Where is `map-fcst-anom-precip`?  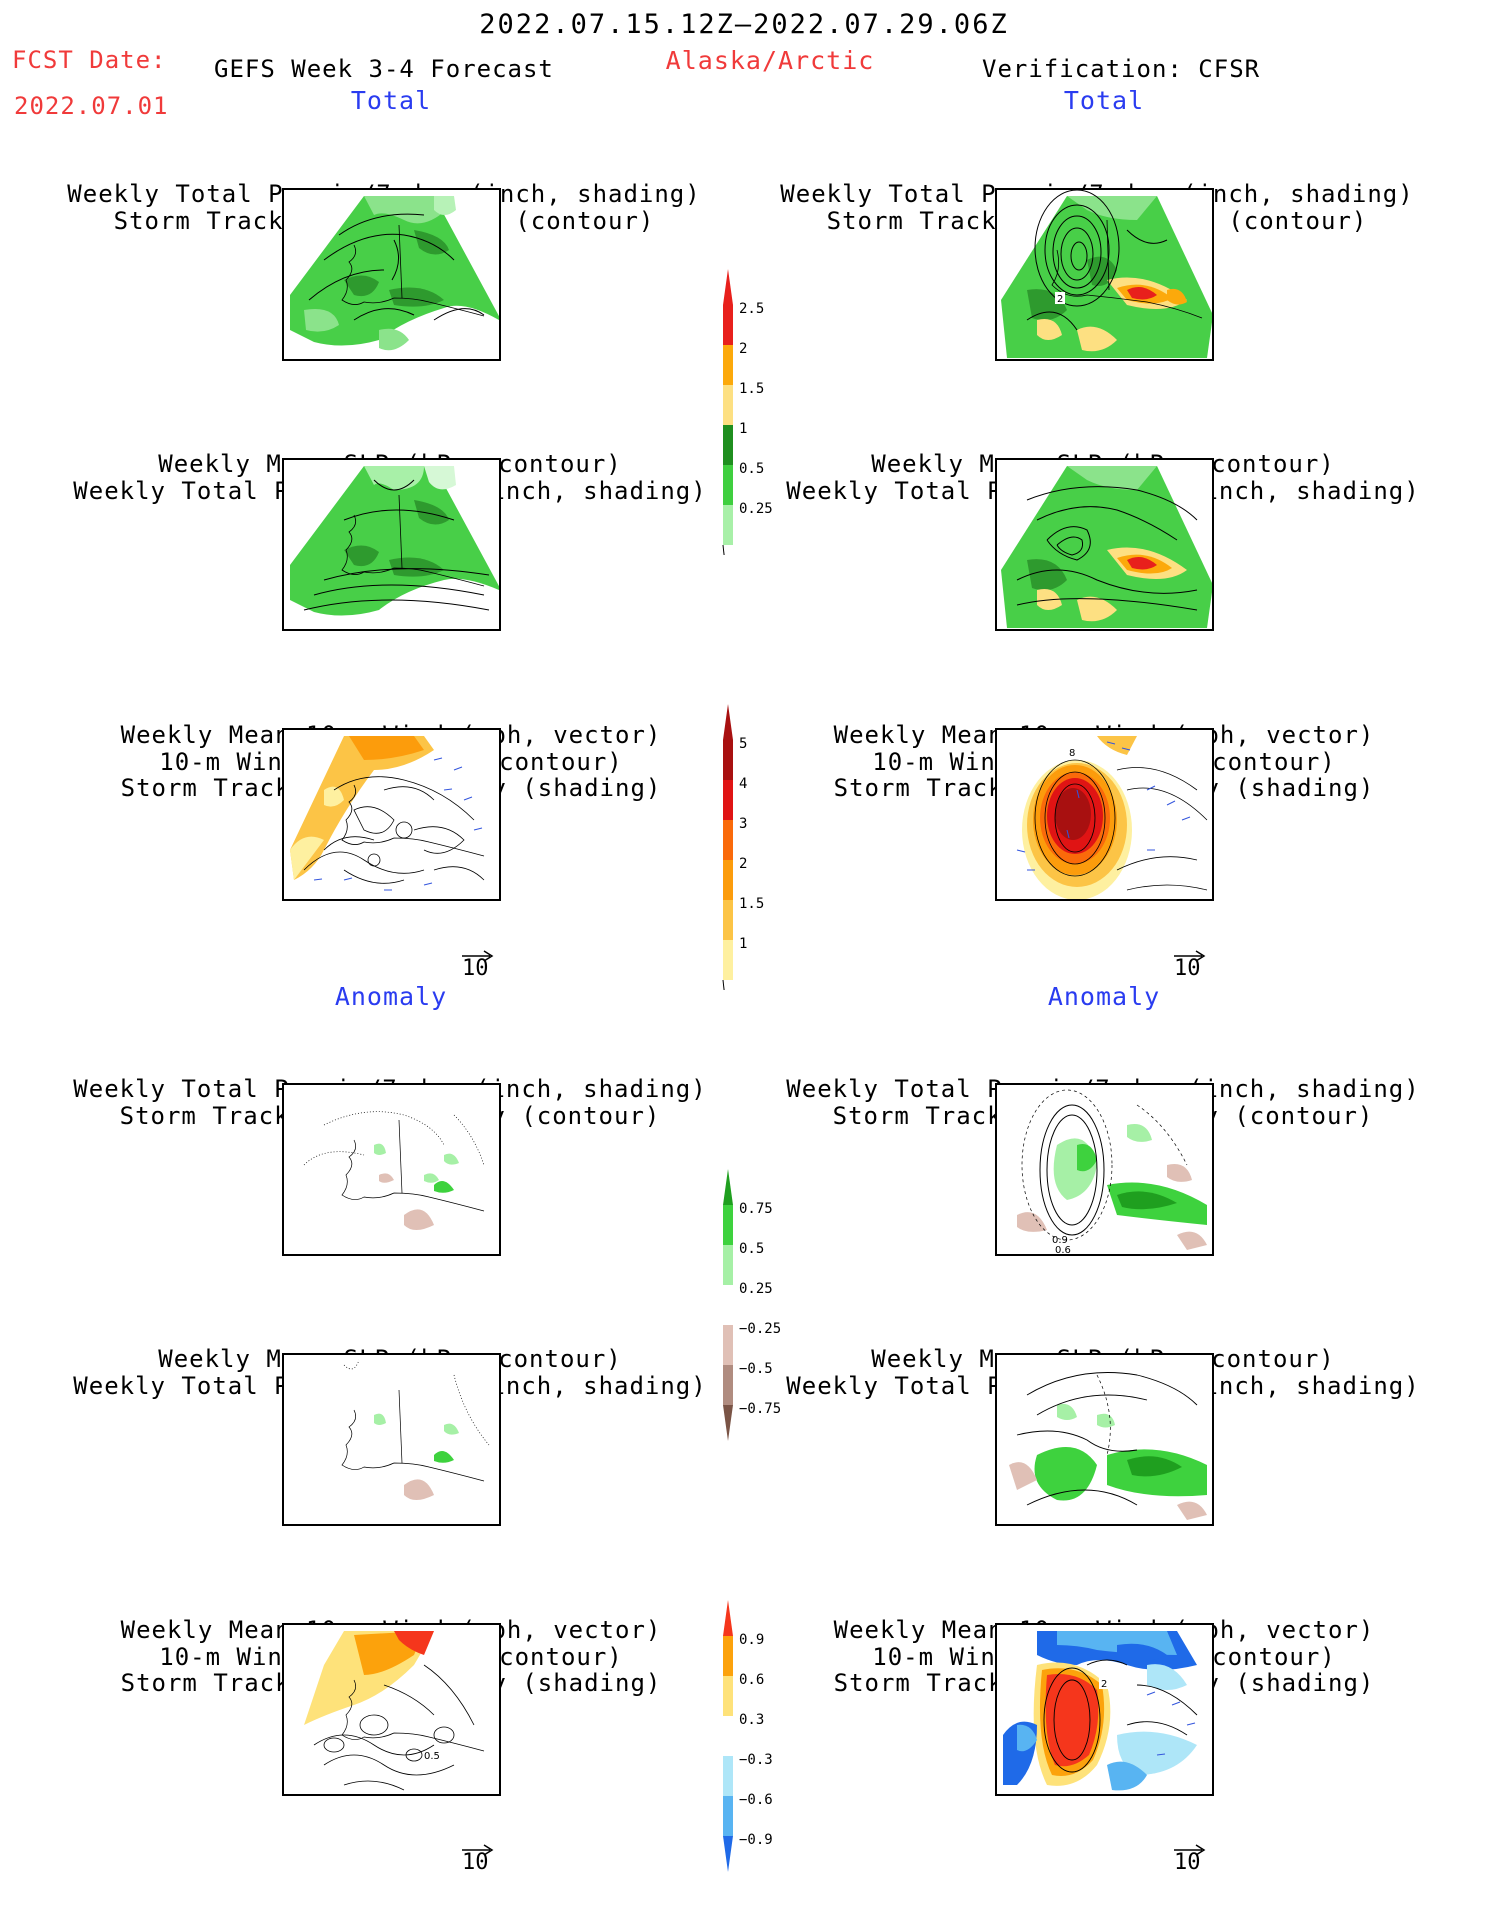 map-fcst-anom-precip is located at coordinates (391, 1169).